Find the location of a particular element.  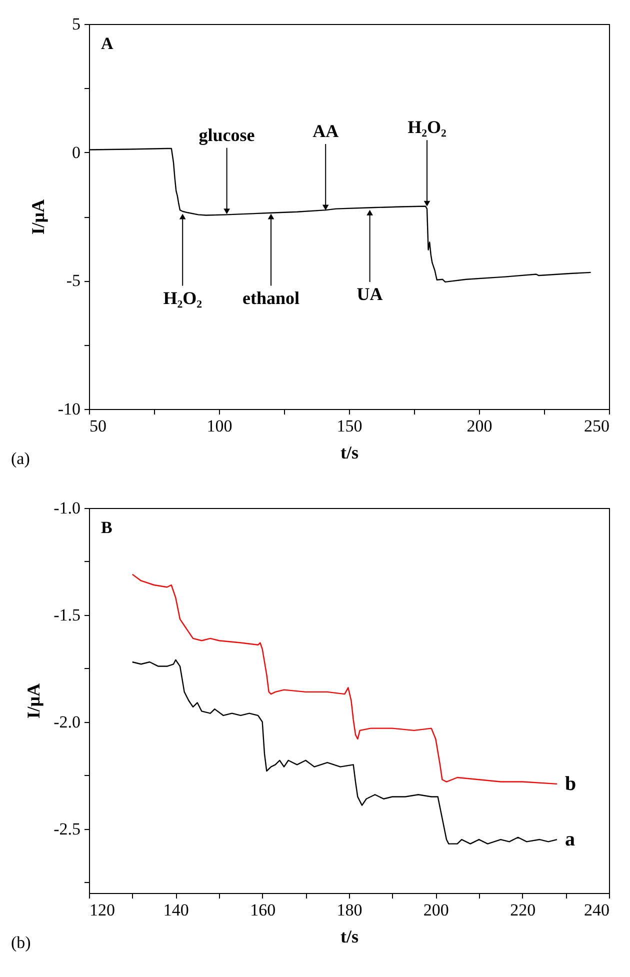

y-tick-label: -2.0 is located at coordinates (67, 722).